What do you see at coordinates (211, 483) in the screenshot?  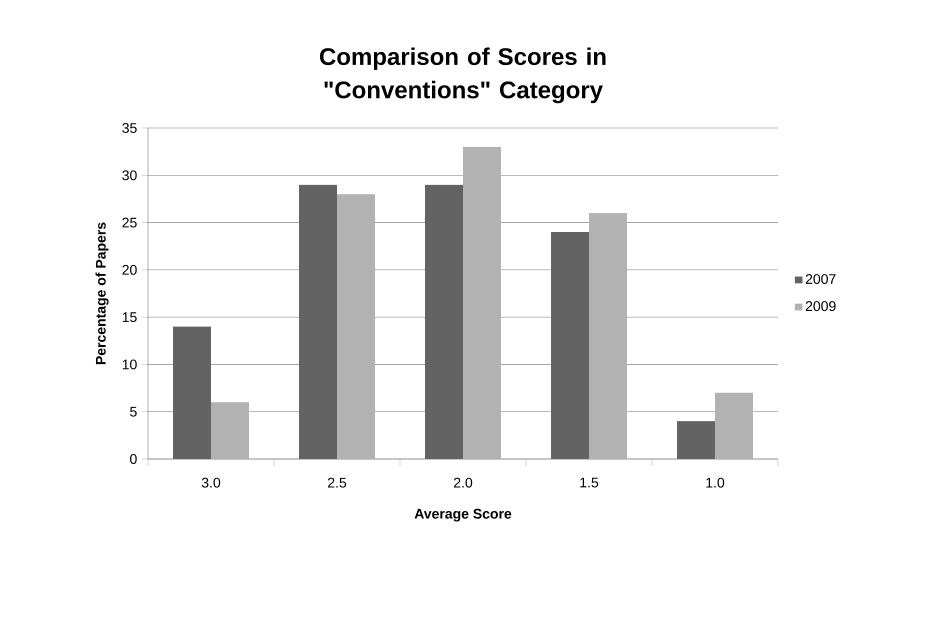 I see `x-tick-label: 3.0` at bounding box center [211, 483].